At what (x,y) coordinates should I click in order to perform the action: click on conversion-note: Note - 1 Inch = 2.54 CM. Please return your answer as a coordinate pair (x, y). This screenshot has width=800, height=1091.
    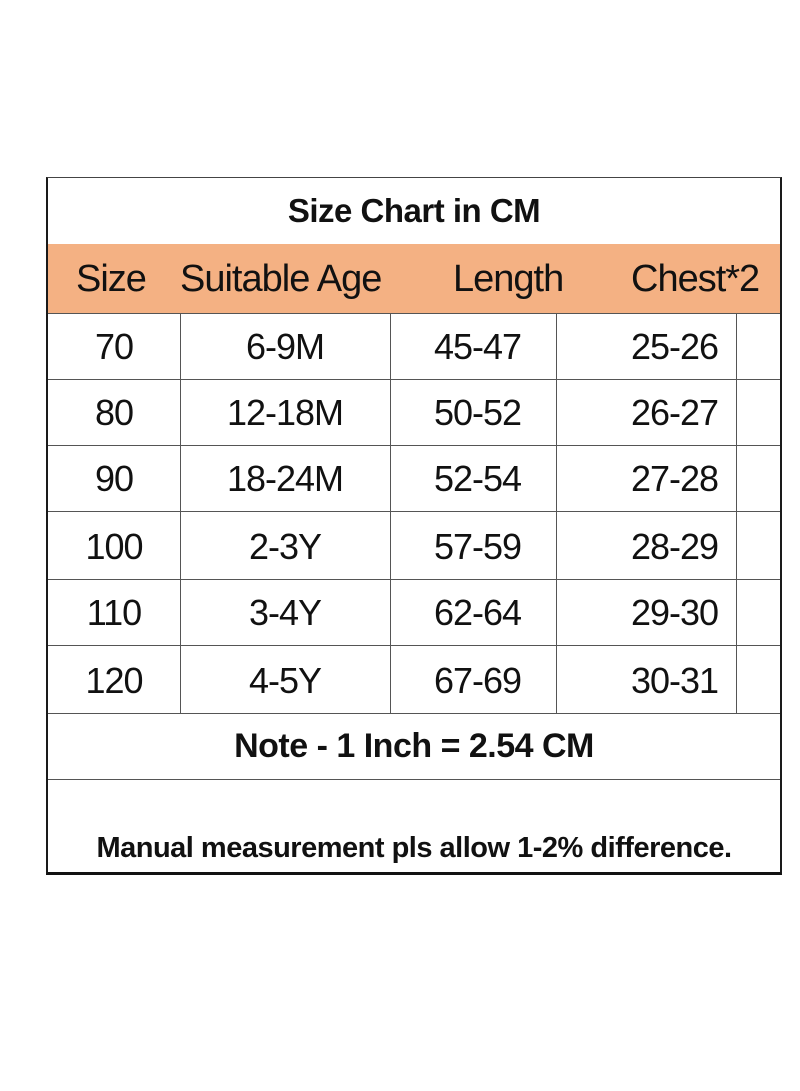
    Looking at the image, I should click on (414, 747).